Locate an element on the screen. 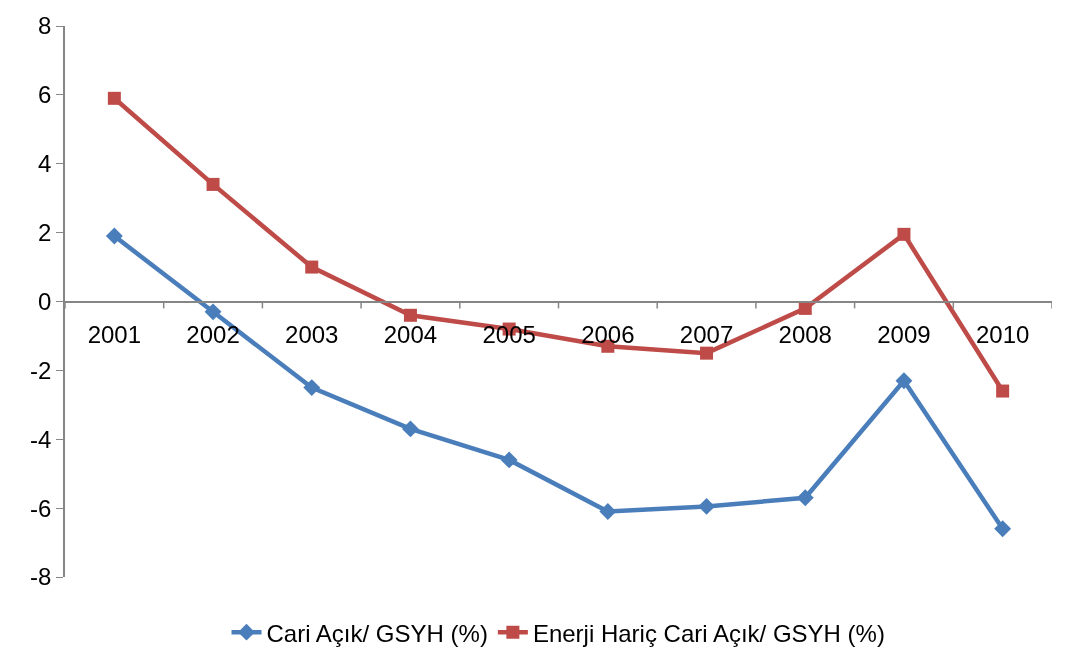  x-tick-label: 2001 is located at coordinates (114, 335).